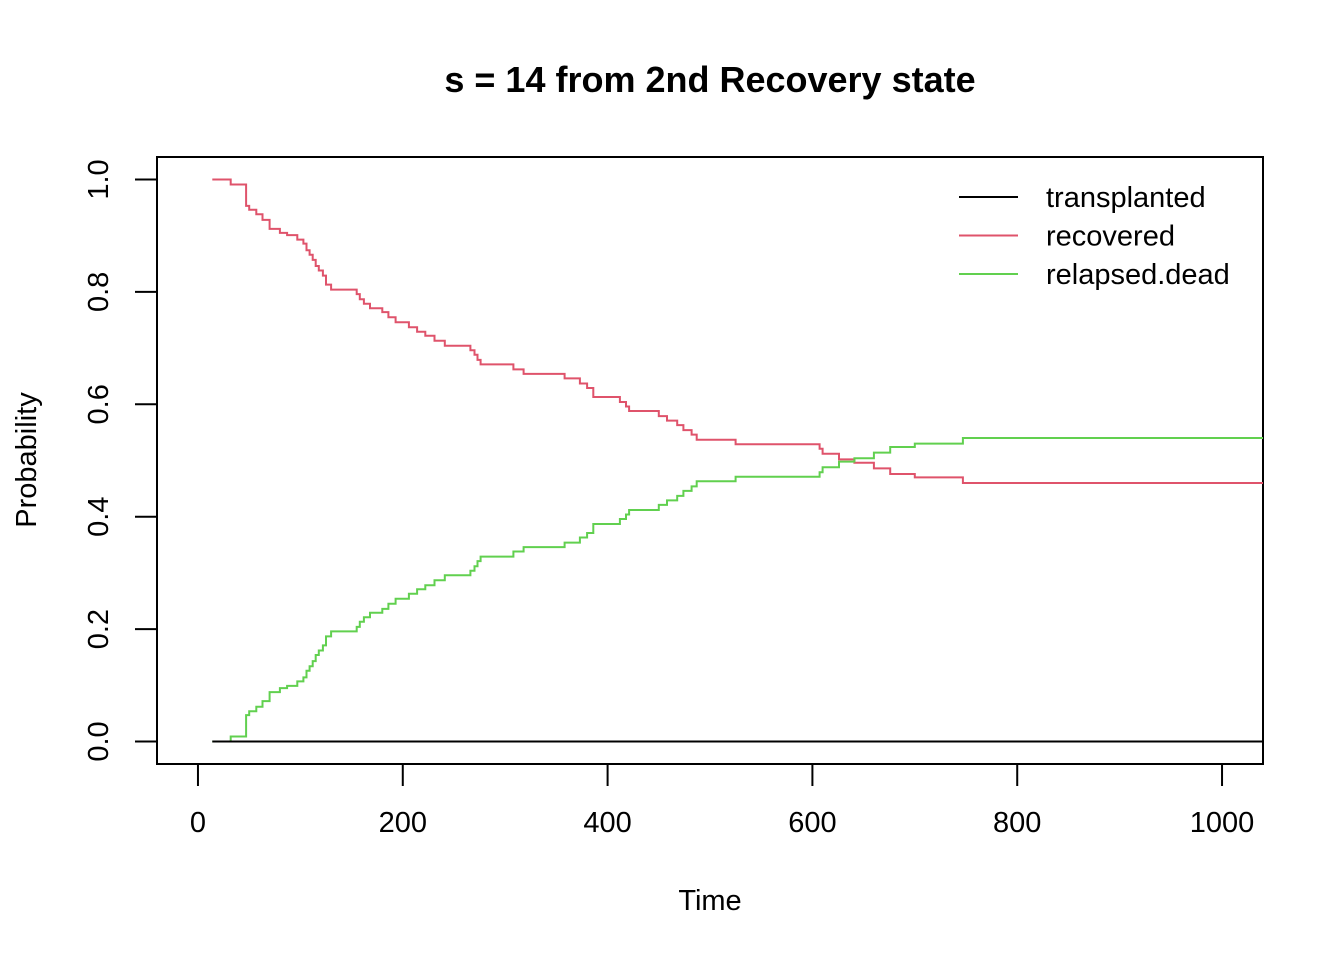 The width and height of the screenshot is (1344, 960). Describe the element at coordinates (99, 404) in the screenshot. I see `y-tick-label: 0.6` at that location.